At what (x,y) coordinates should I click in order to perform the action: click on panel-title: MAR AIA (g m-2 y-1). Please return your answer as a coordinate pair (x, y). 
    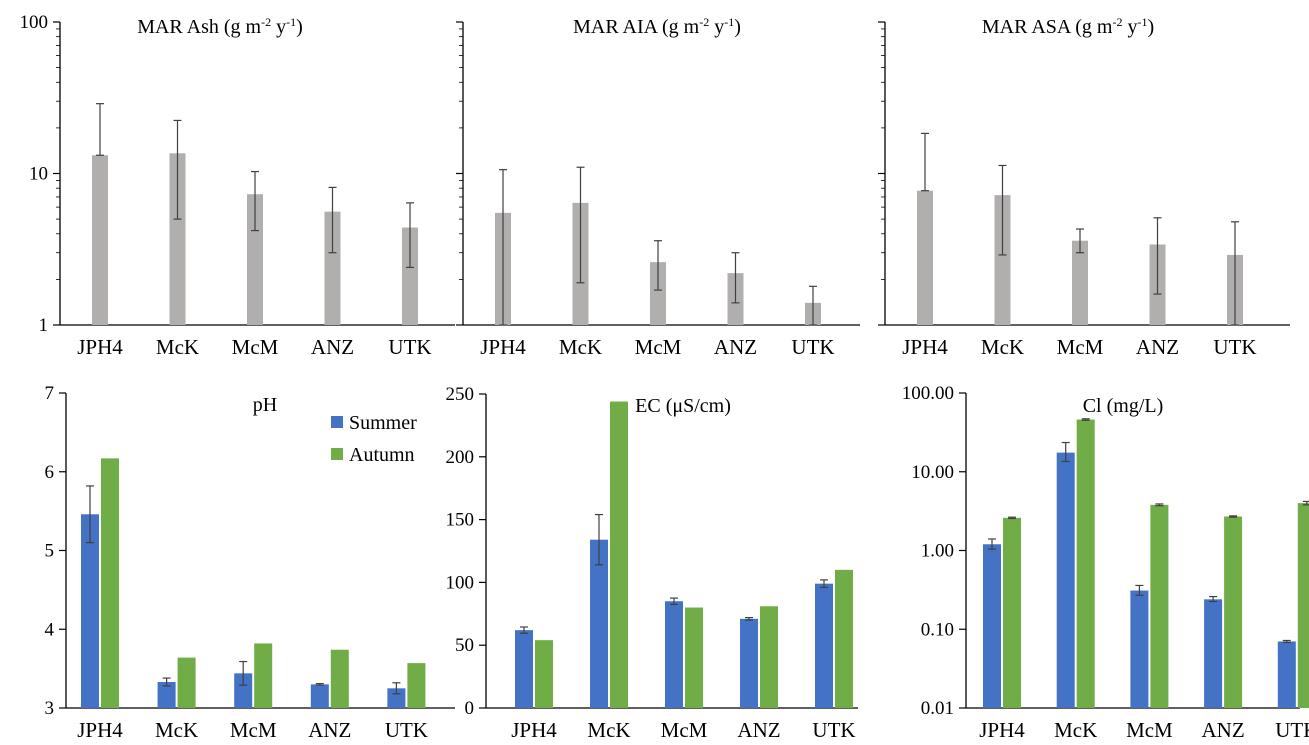
    Looking at the image, I should click on (657, 26).